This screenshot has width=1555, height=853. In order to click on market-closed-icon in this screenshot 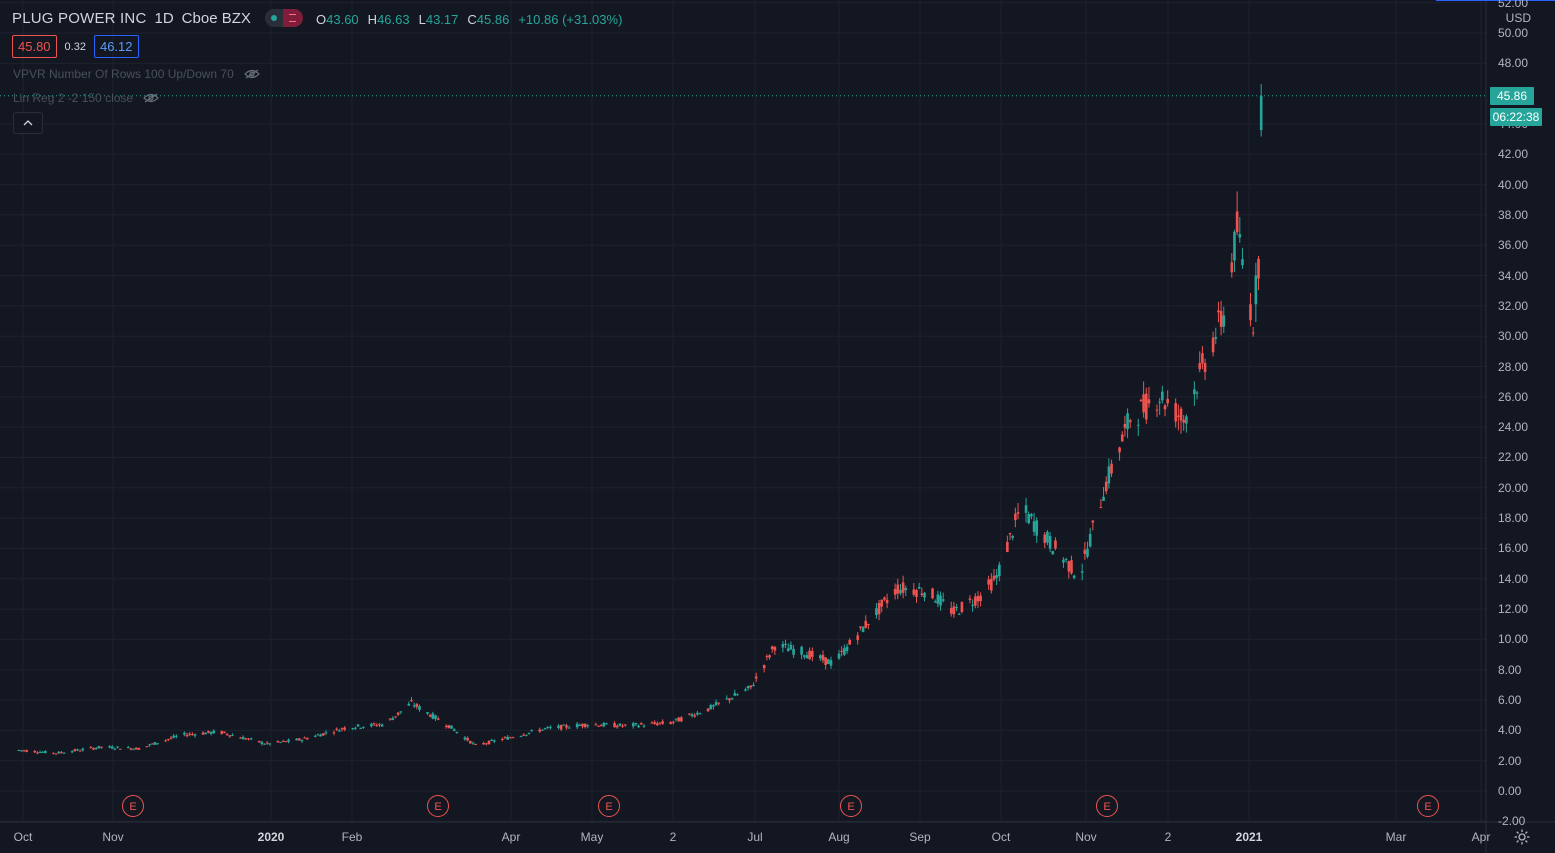, I will do `click(292, 18)`.